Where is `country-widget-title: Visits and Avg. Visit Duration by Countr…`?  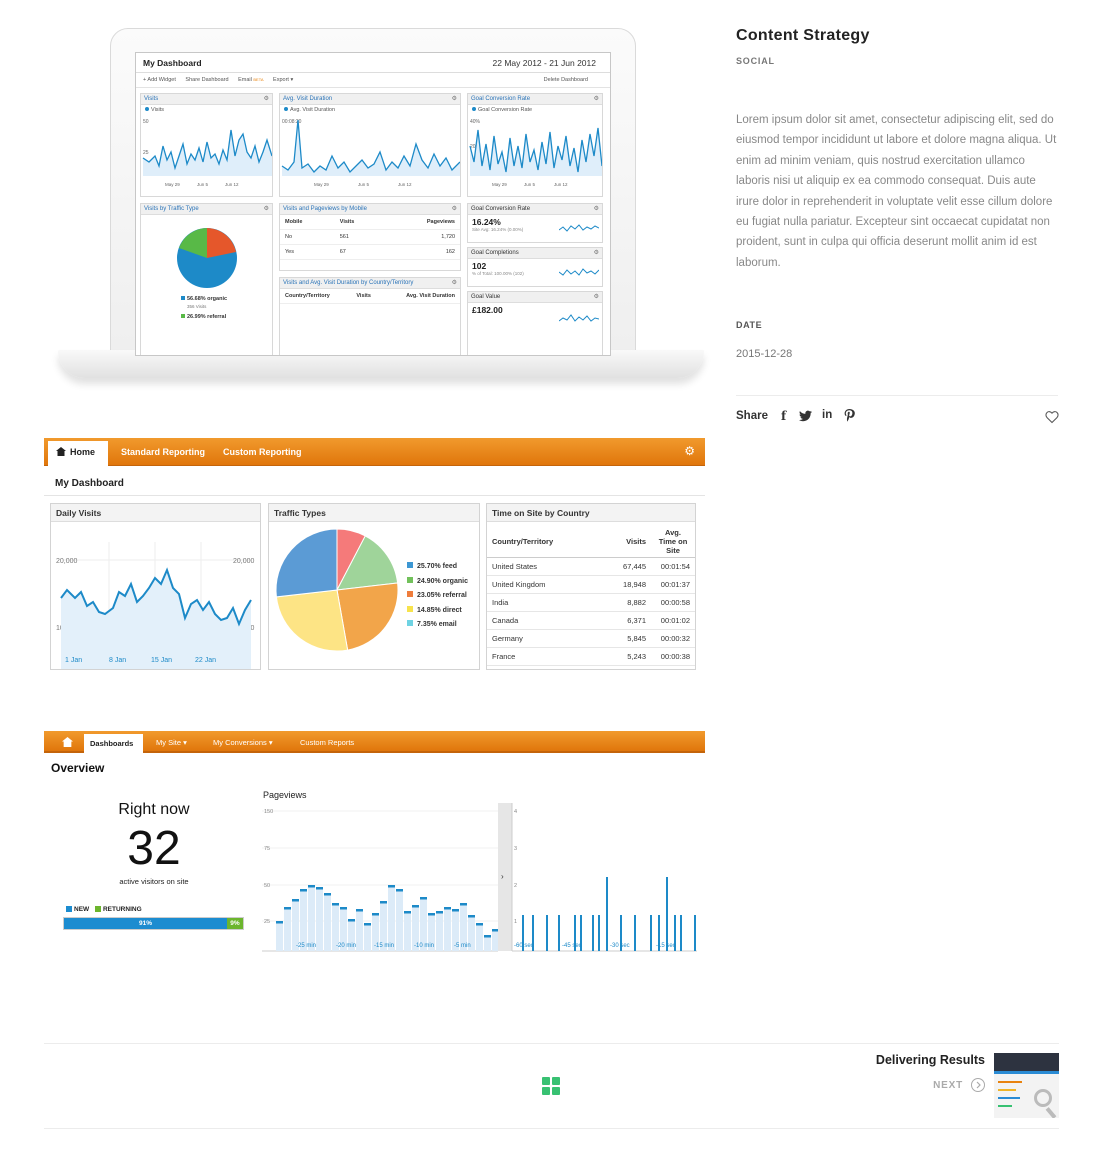
country-widget-title: Visits and Avg. Visit Duration by Countr… is located at coordinates (348, 283).